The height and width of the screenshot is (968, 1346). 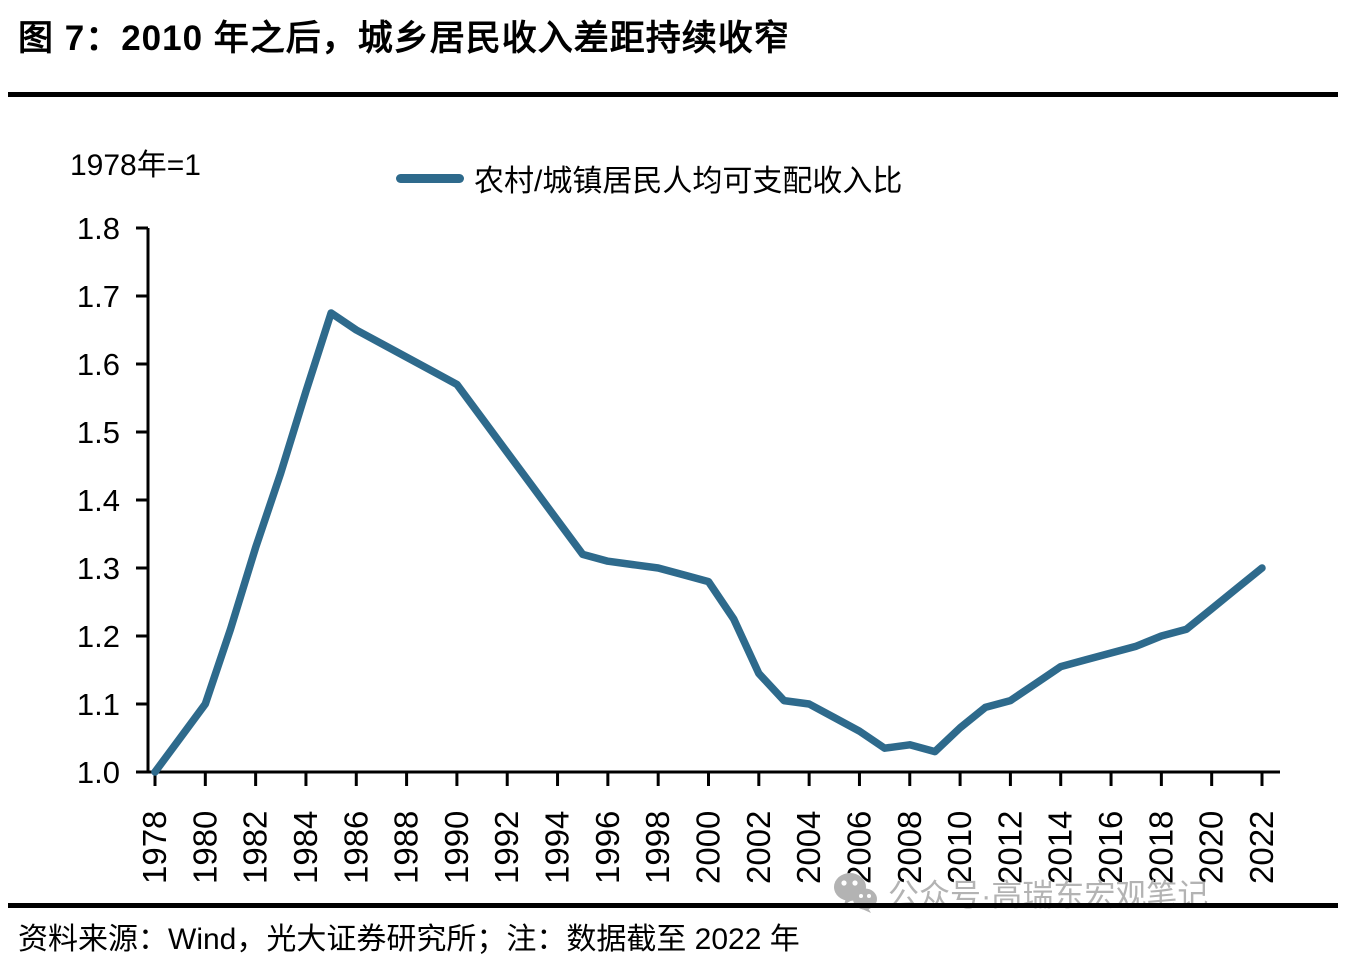 What do you see at coordinates (1261, 847) in the screenshot?
I see `x-tick-label: 2022` at bounding box center [1261, 847].